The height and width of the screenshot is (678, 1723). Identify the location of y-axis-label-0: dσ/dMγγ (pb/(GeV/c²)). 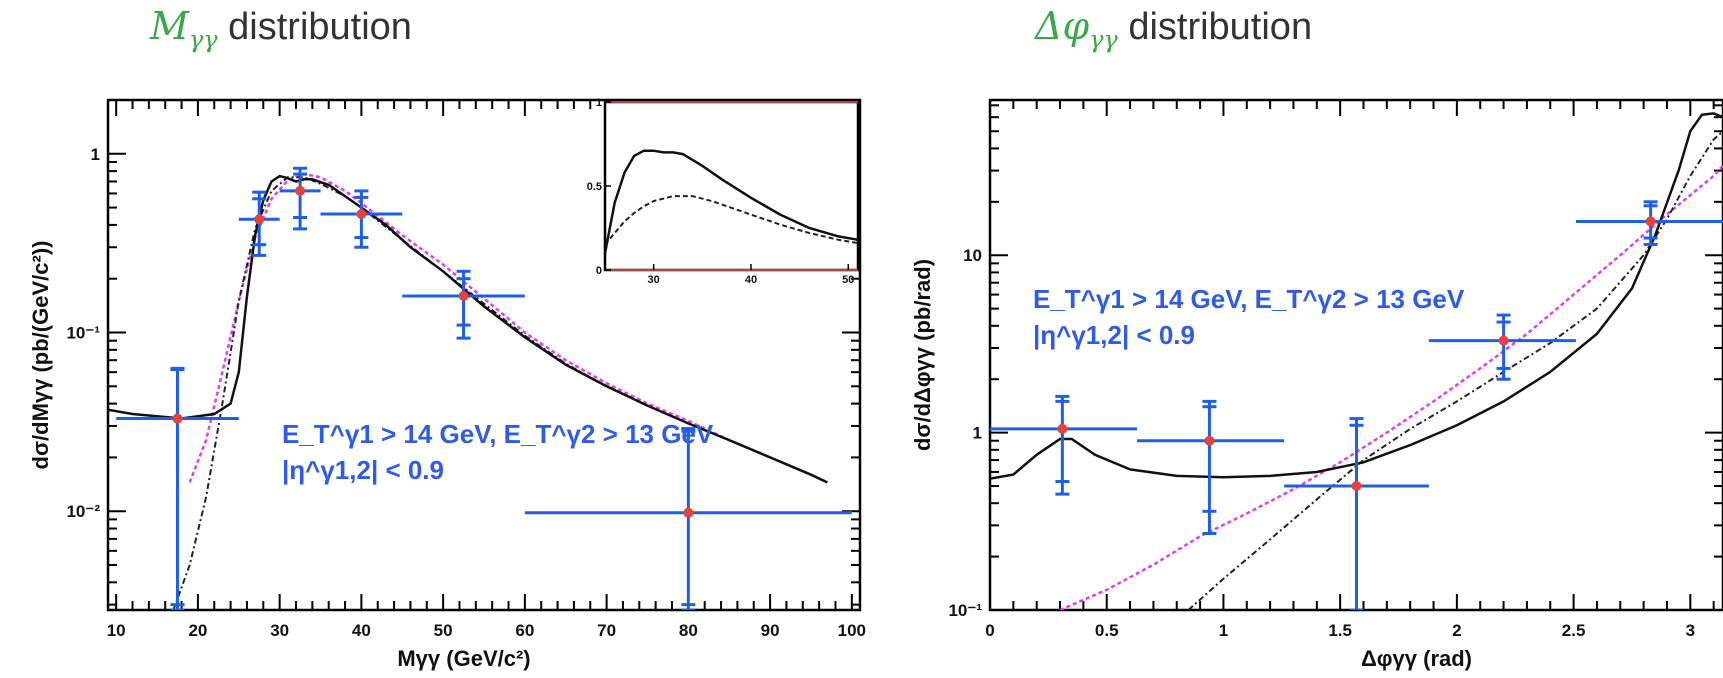
(40, 355).